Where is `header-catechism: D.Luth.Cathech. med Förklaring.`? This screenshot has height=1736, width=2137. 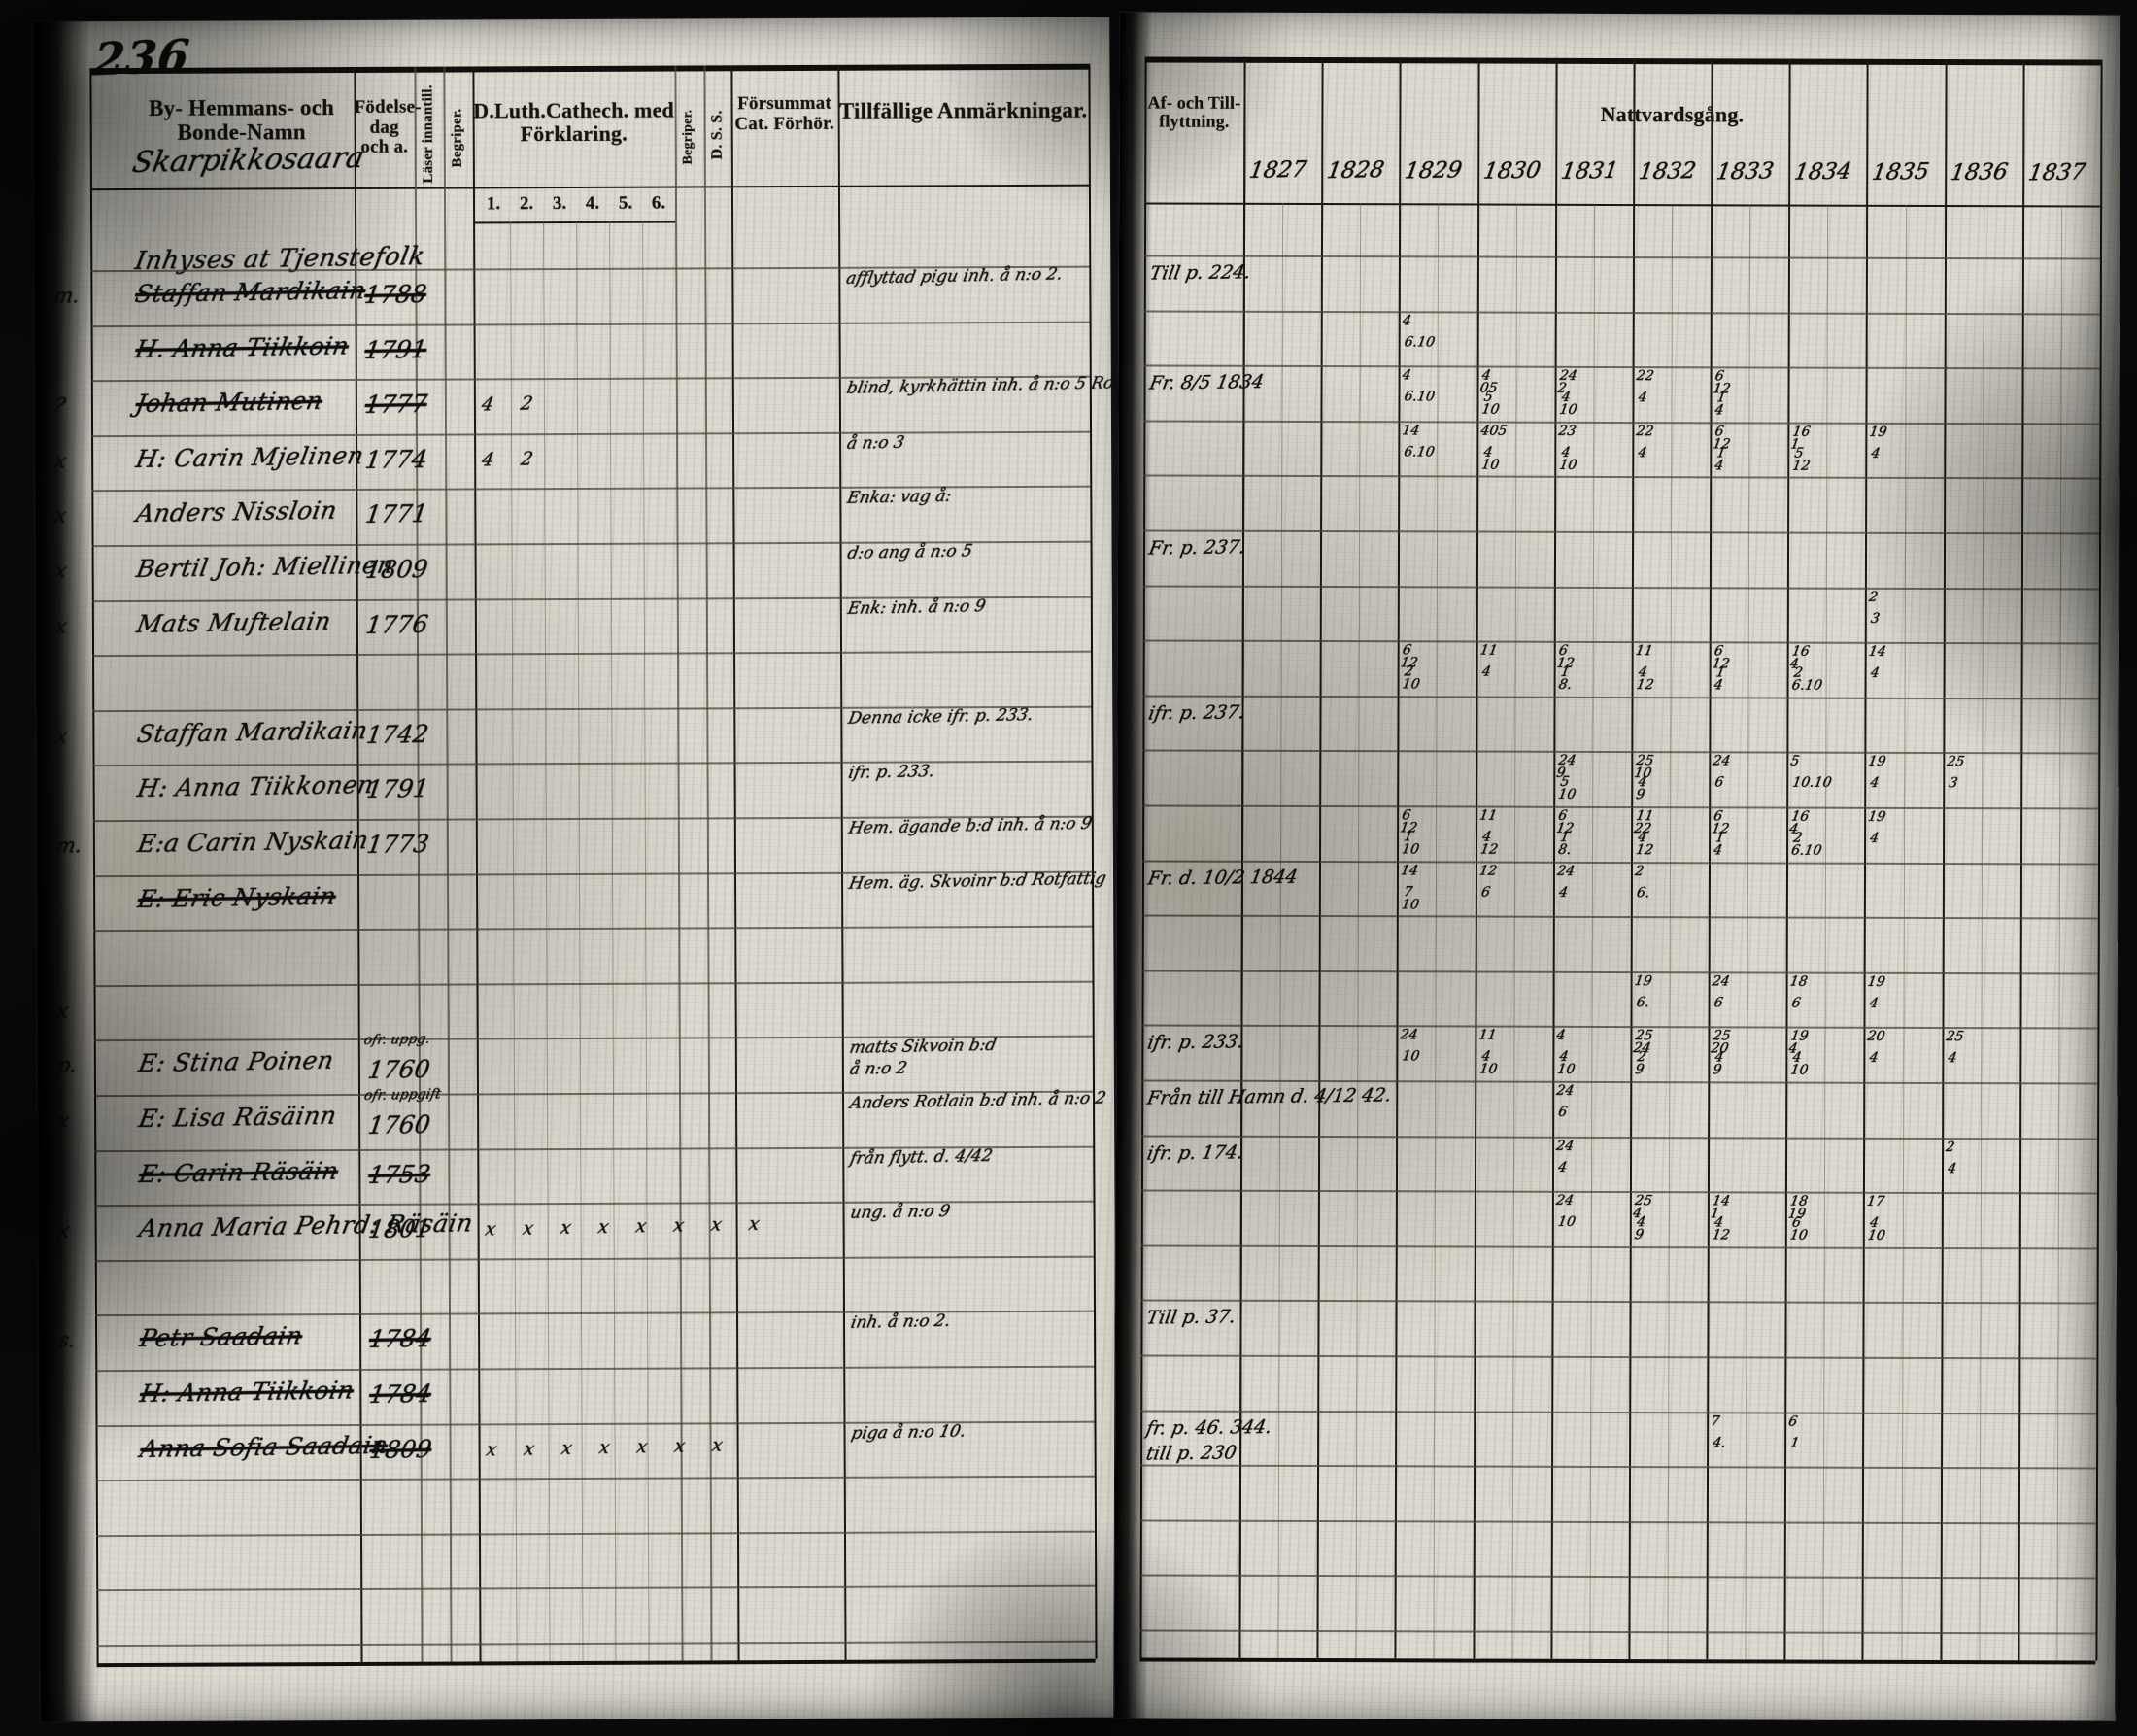 header-catechism: D.Luth.Cathech. med Förklaring. is located at coordinates (573, 121).